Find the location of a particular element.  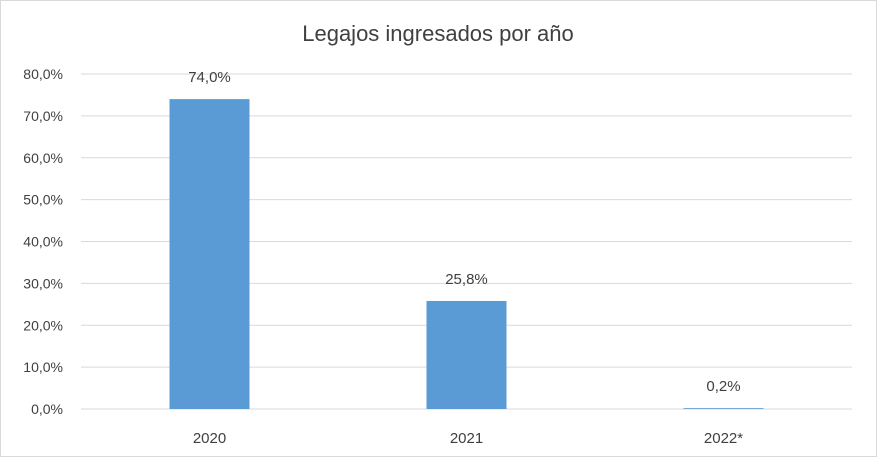

x-tick-label: 2022* is located at coordinates (723, 438).